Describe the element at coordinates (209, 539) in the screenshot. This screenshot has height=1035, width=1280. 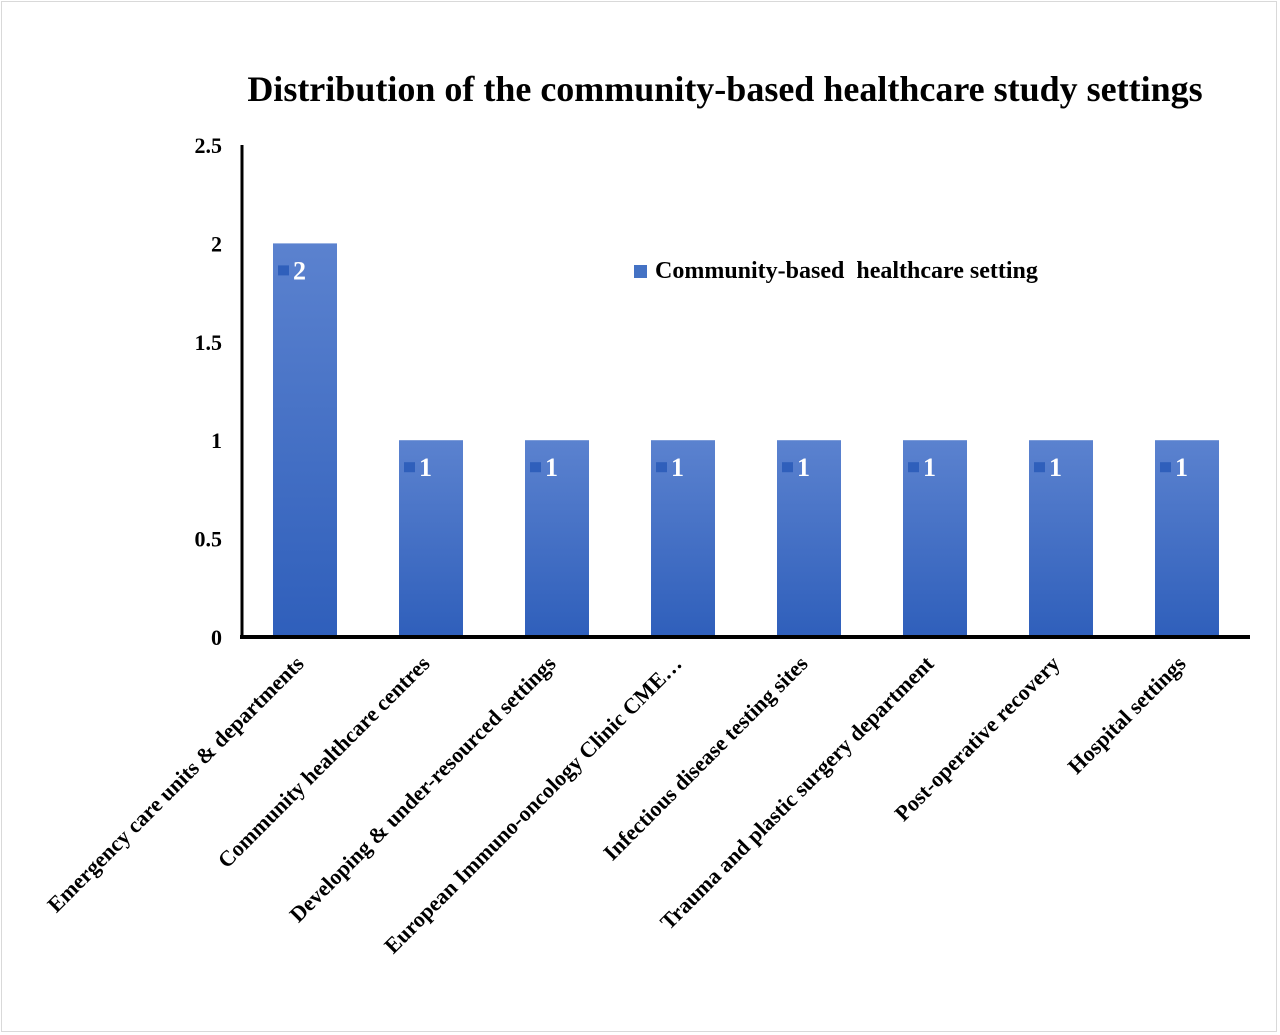
I see `y-tick-label: 0.5` at that location.